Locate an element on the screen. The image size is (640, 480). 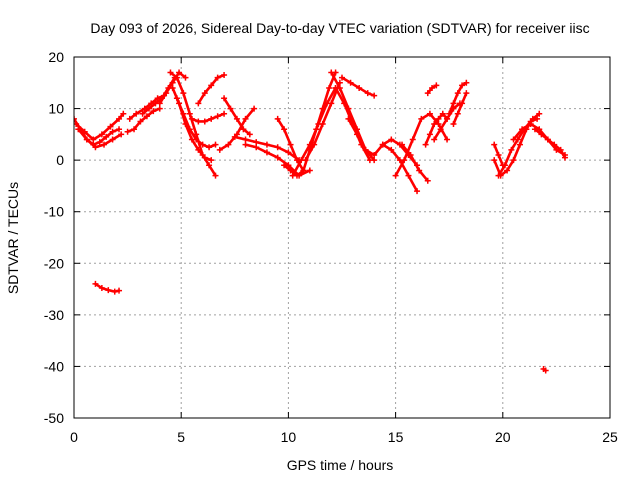
x-tick-label: 25 is located at coordinates (610, 437).